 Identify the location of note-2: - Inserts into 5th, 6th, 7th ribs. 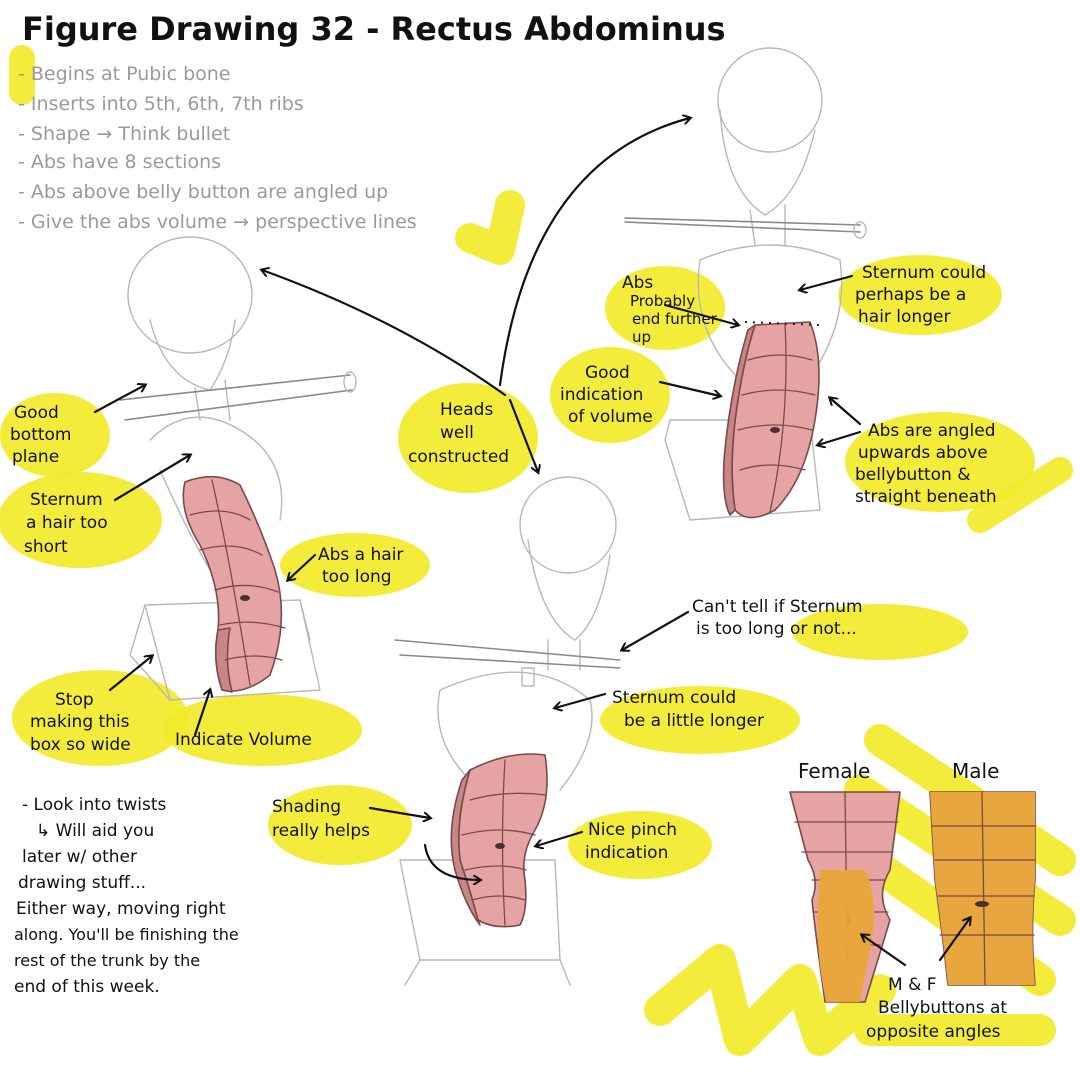
(161, 104).